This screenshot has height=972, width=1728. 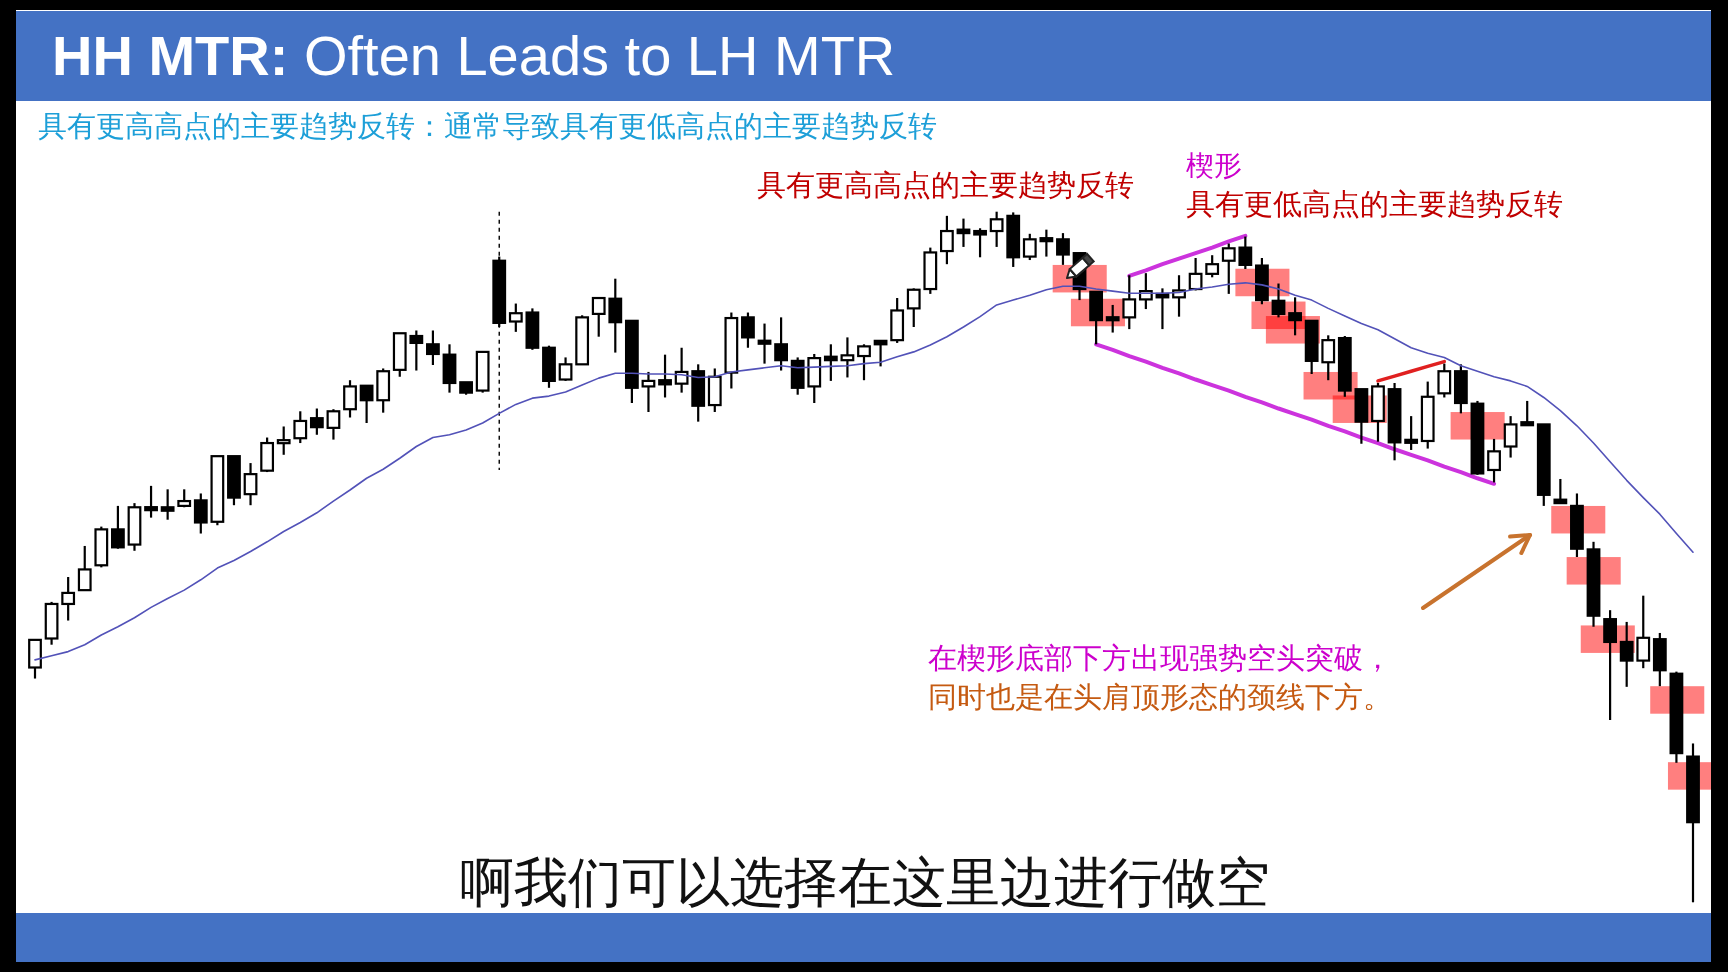 What do you see at coordinates (1160, 658) in the screenshot?
I see `annotation: 在楔形底部下方出现强势空头突破，` at bounding box center [1160, 658].